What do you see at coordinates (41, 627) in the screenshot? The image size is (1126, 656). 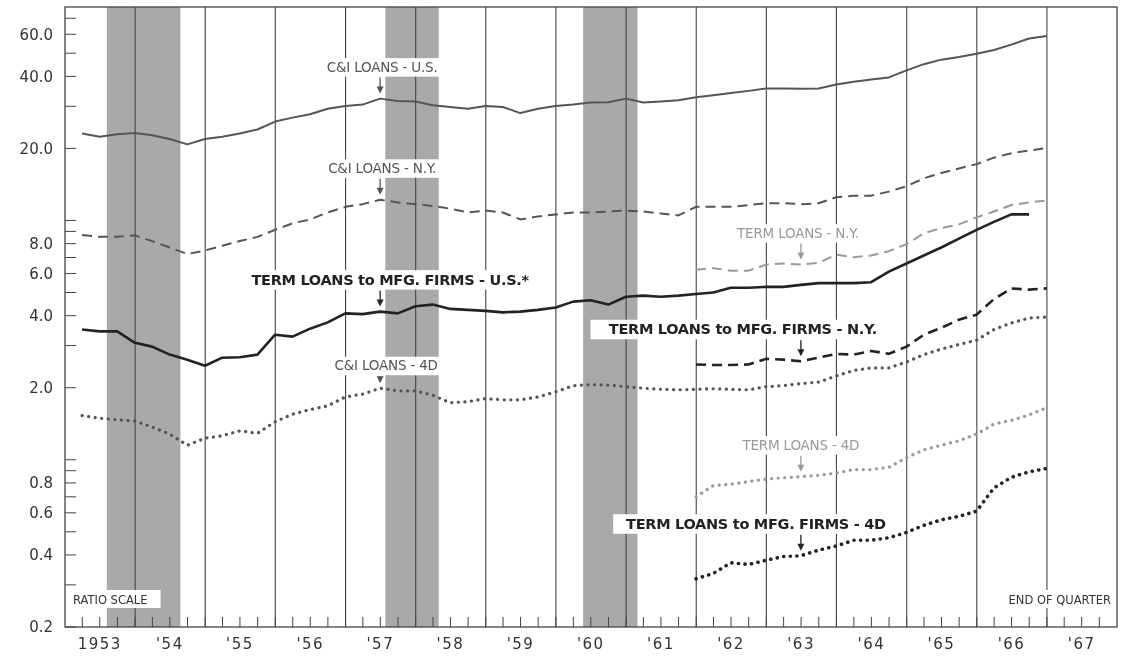 I see `y-tick-label: 0.2` at bounding box center [41, 627].